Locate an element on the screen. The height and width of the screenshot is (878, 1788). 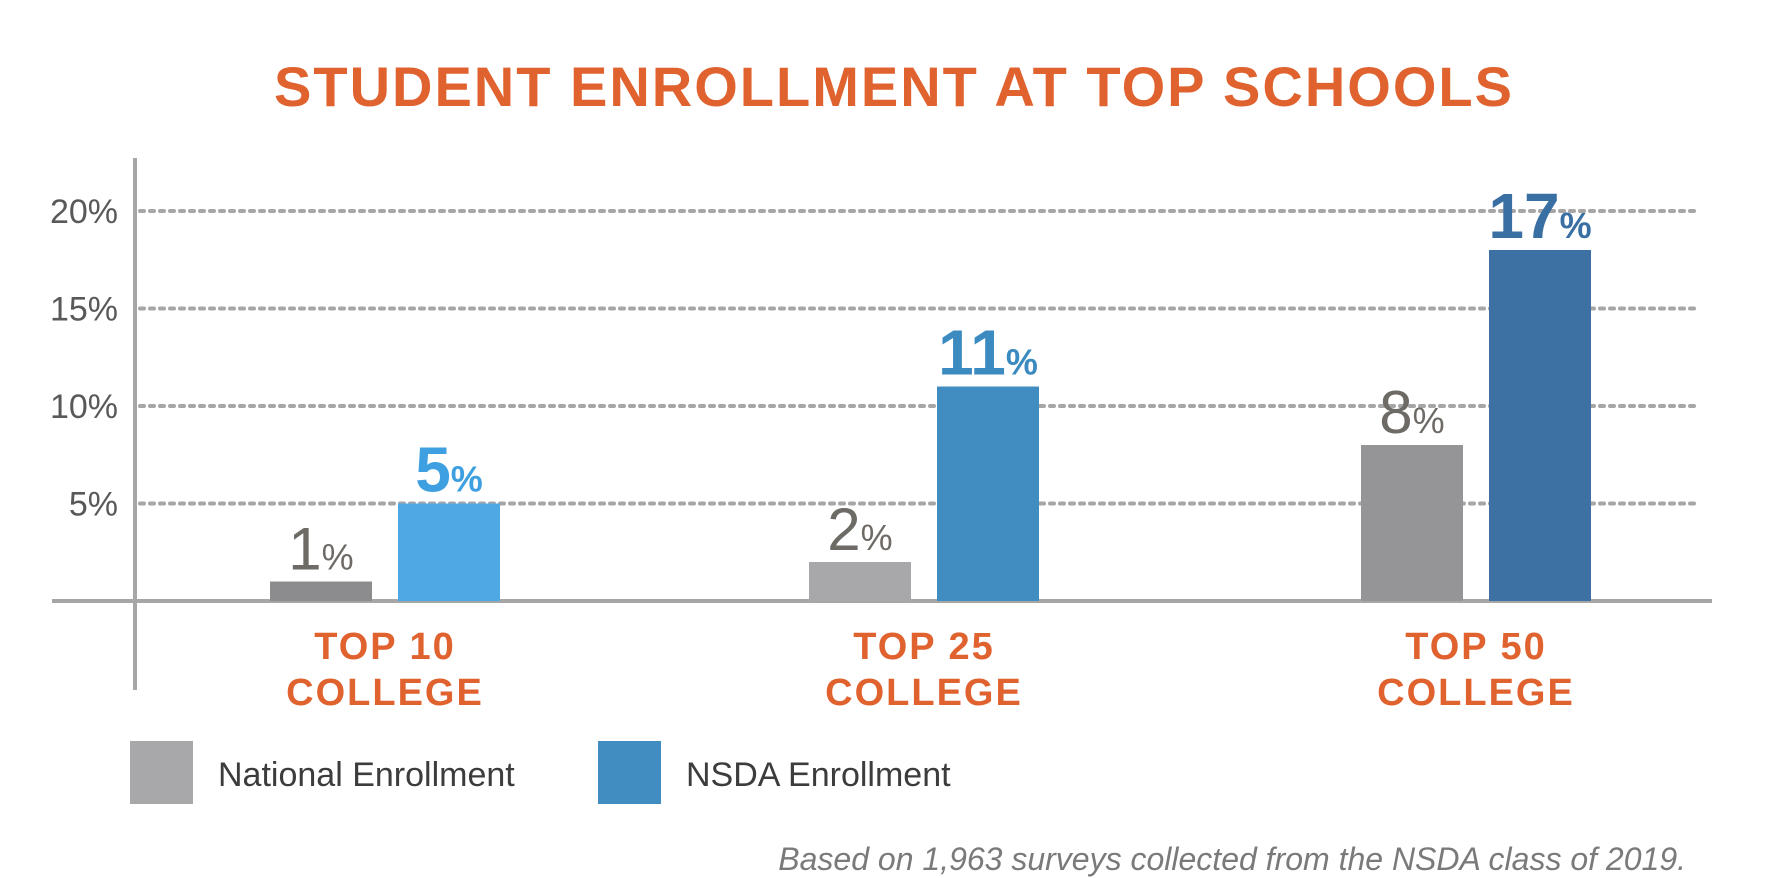
legend-swatch-national is located at coordinates (161, 772).